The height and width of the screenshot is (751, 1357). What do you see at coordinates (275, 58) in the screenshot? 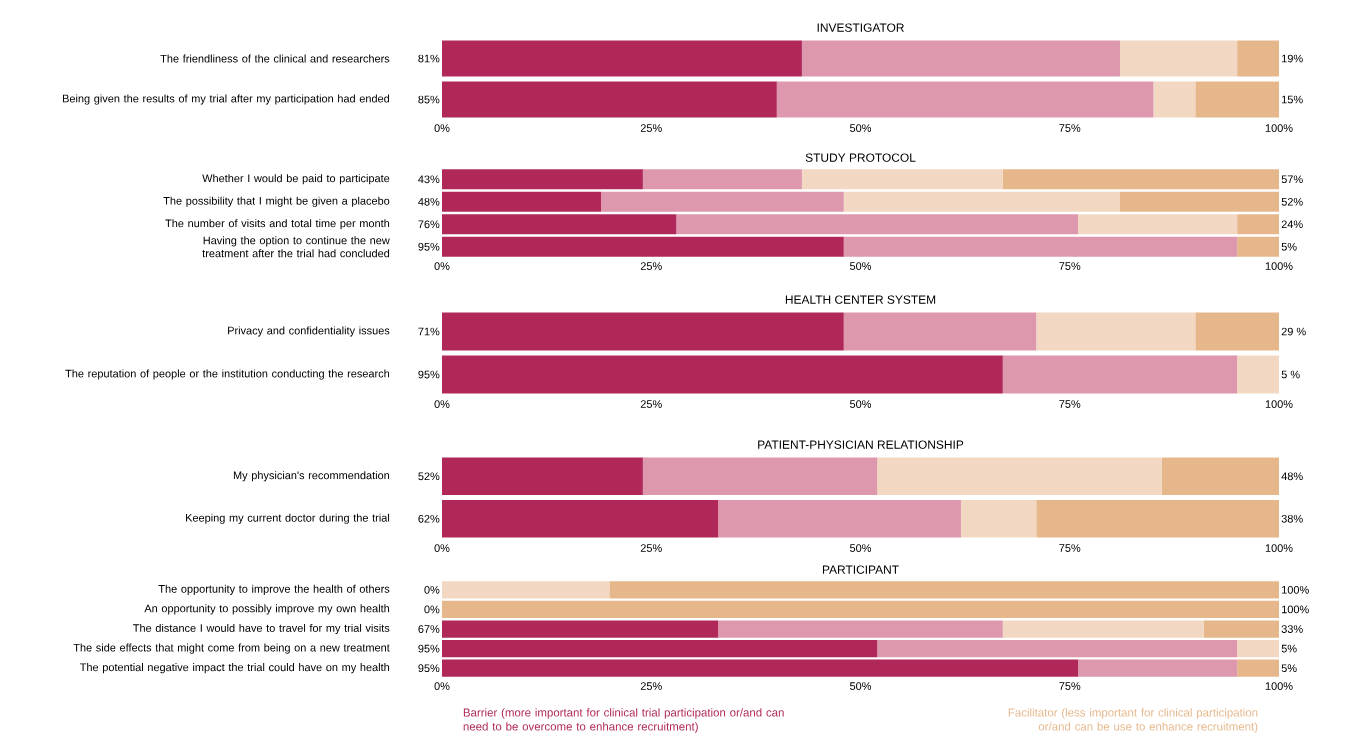
I see `y-tick-label: The friendliness of the clinical and researchers` at bounding box center [275, 58].